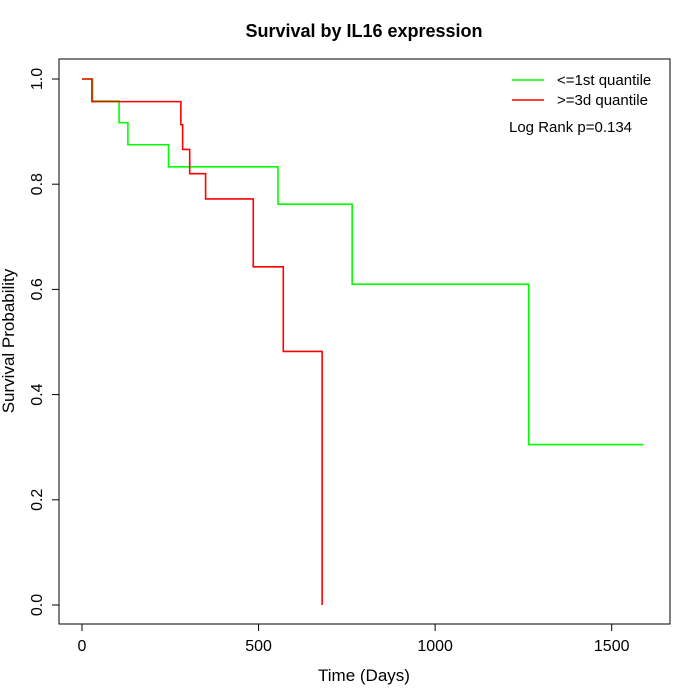  Describe the element at coordinates (82, 646) in the screenshot. I see `x-tick-label: 0` at that location.